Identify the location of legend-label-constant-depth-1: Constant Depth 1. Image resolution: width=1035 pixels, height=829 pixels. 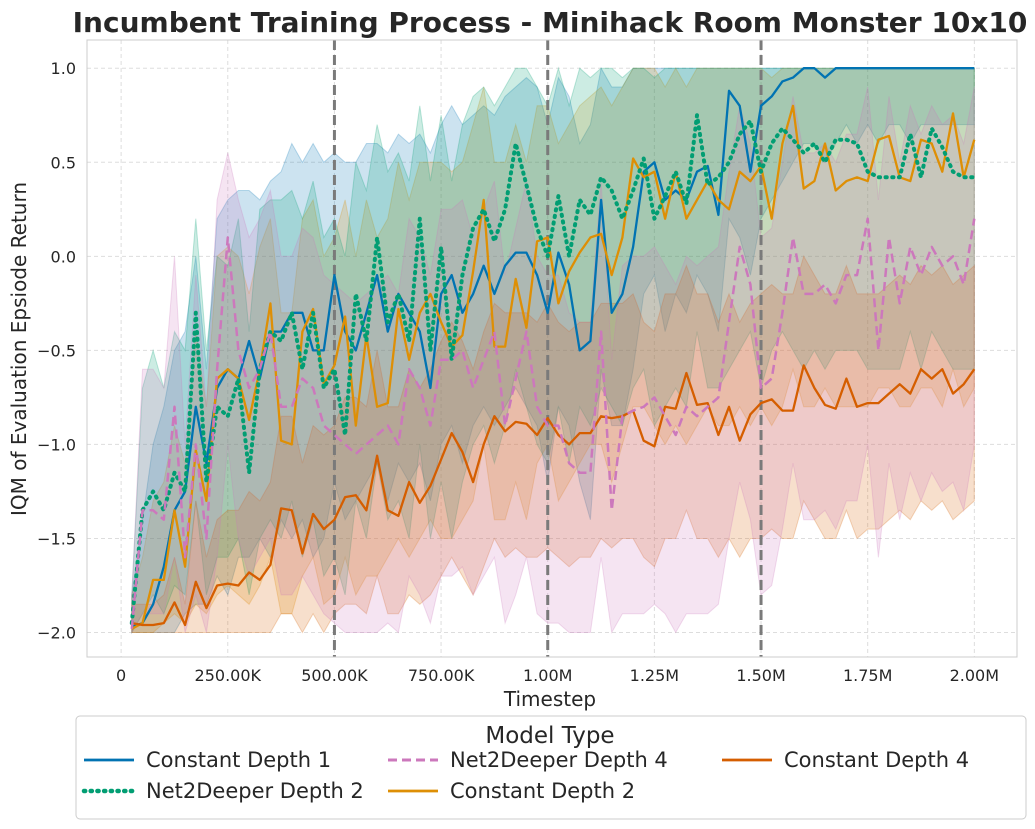
(238, 760).